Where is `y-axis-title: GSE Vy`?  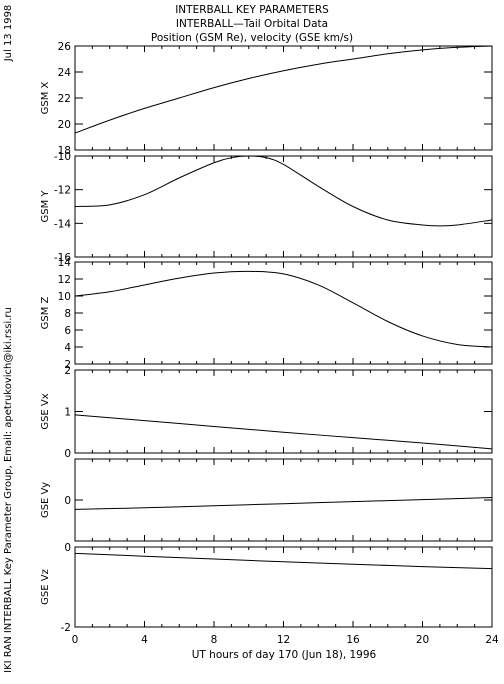 y-axis-title: GSE Vy is located at coordinates (45, 500).